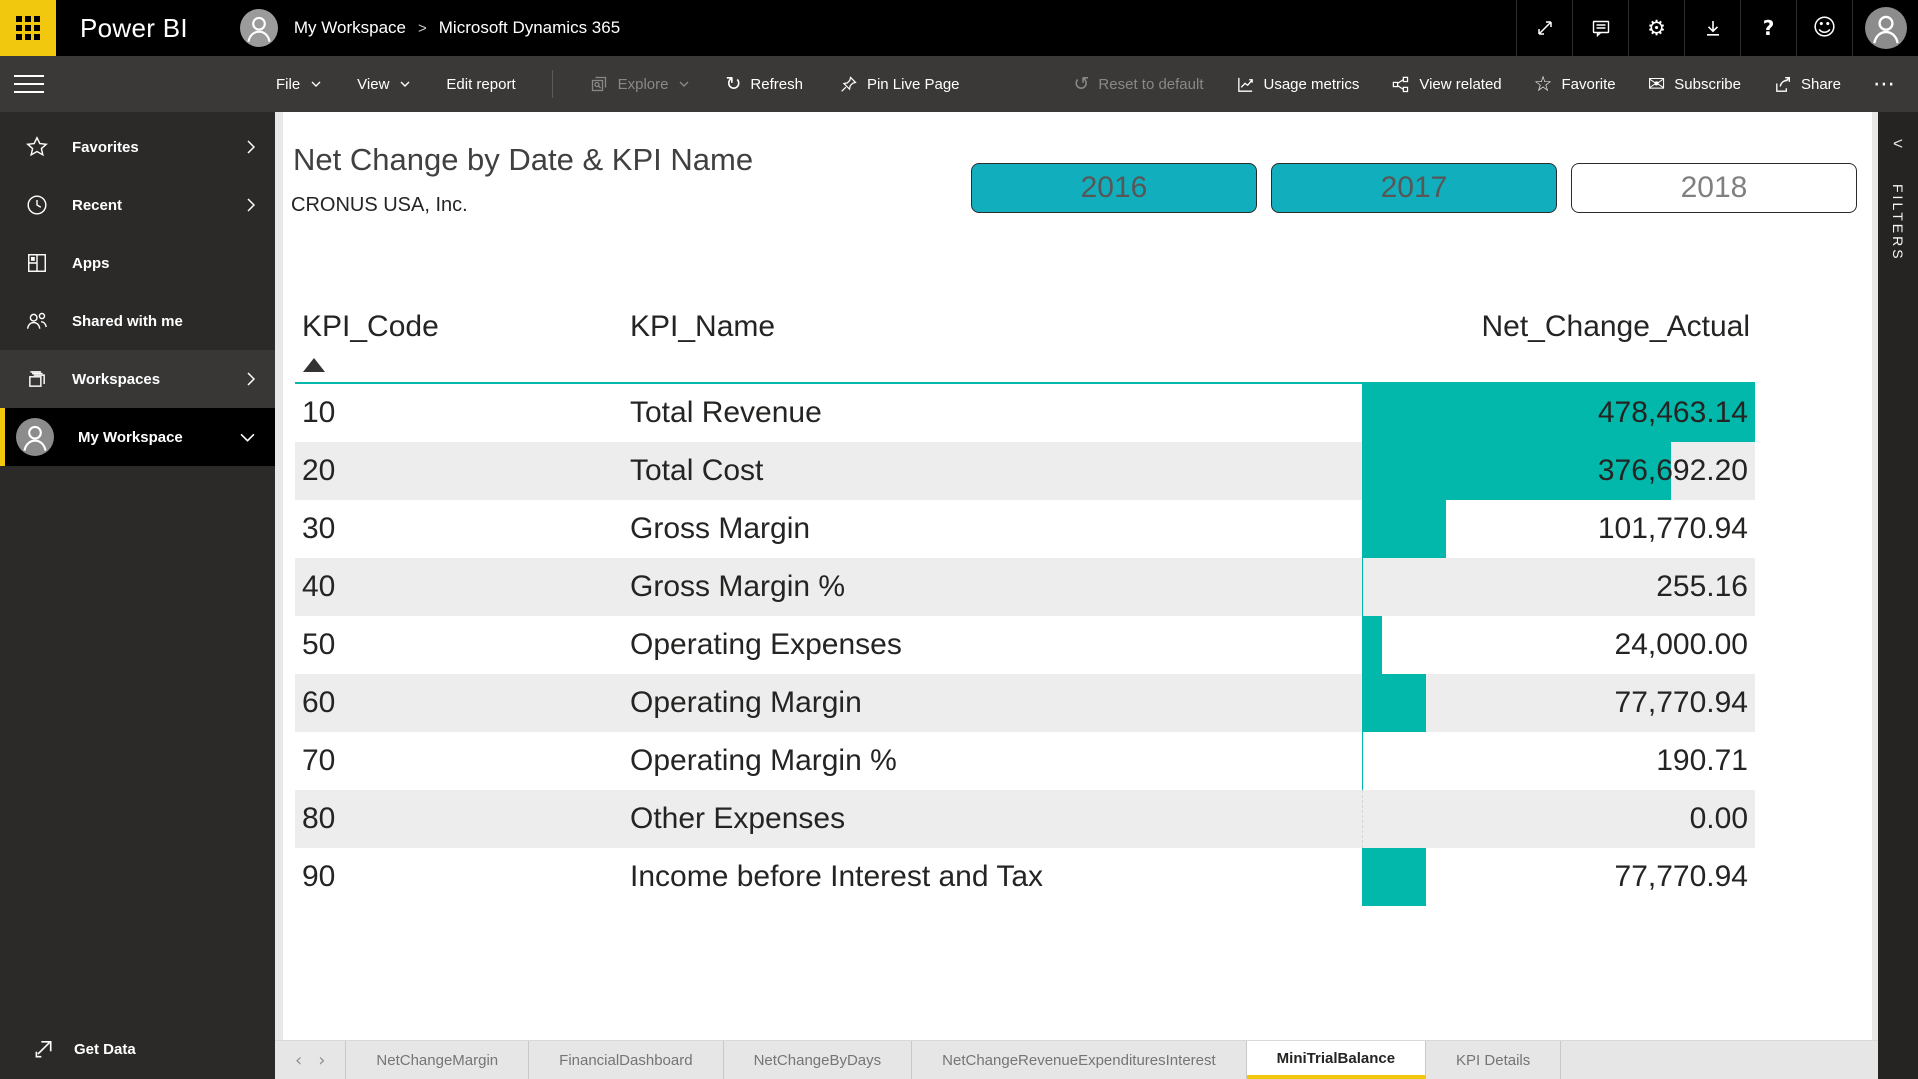  Describe the element at coordinates (1807, 84) in the screenshot. I see `share-button: Share` at that location.